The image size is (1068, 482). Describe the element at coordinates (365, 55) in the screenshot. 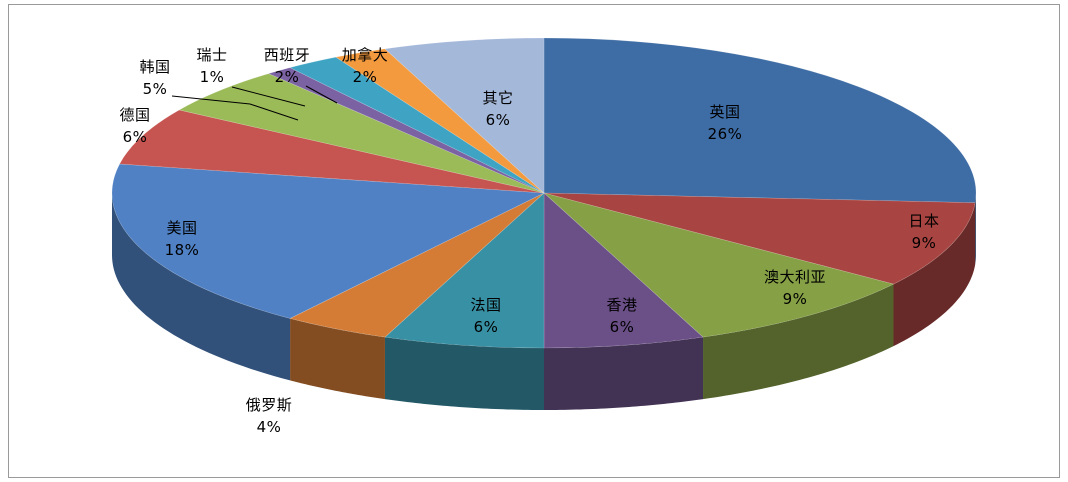

I see `data-label-category: 加拿大` at that location.